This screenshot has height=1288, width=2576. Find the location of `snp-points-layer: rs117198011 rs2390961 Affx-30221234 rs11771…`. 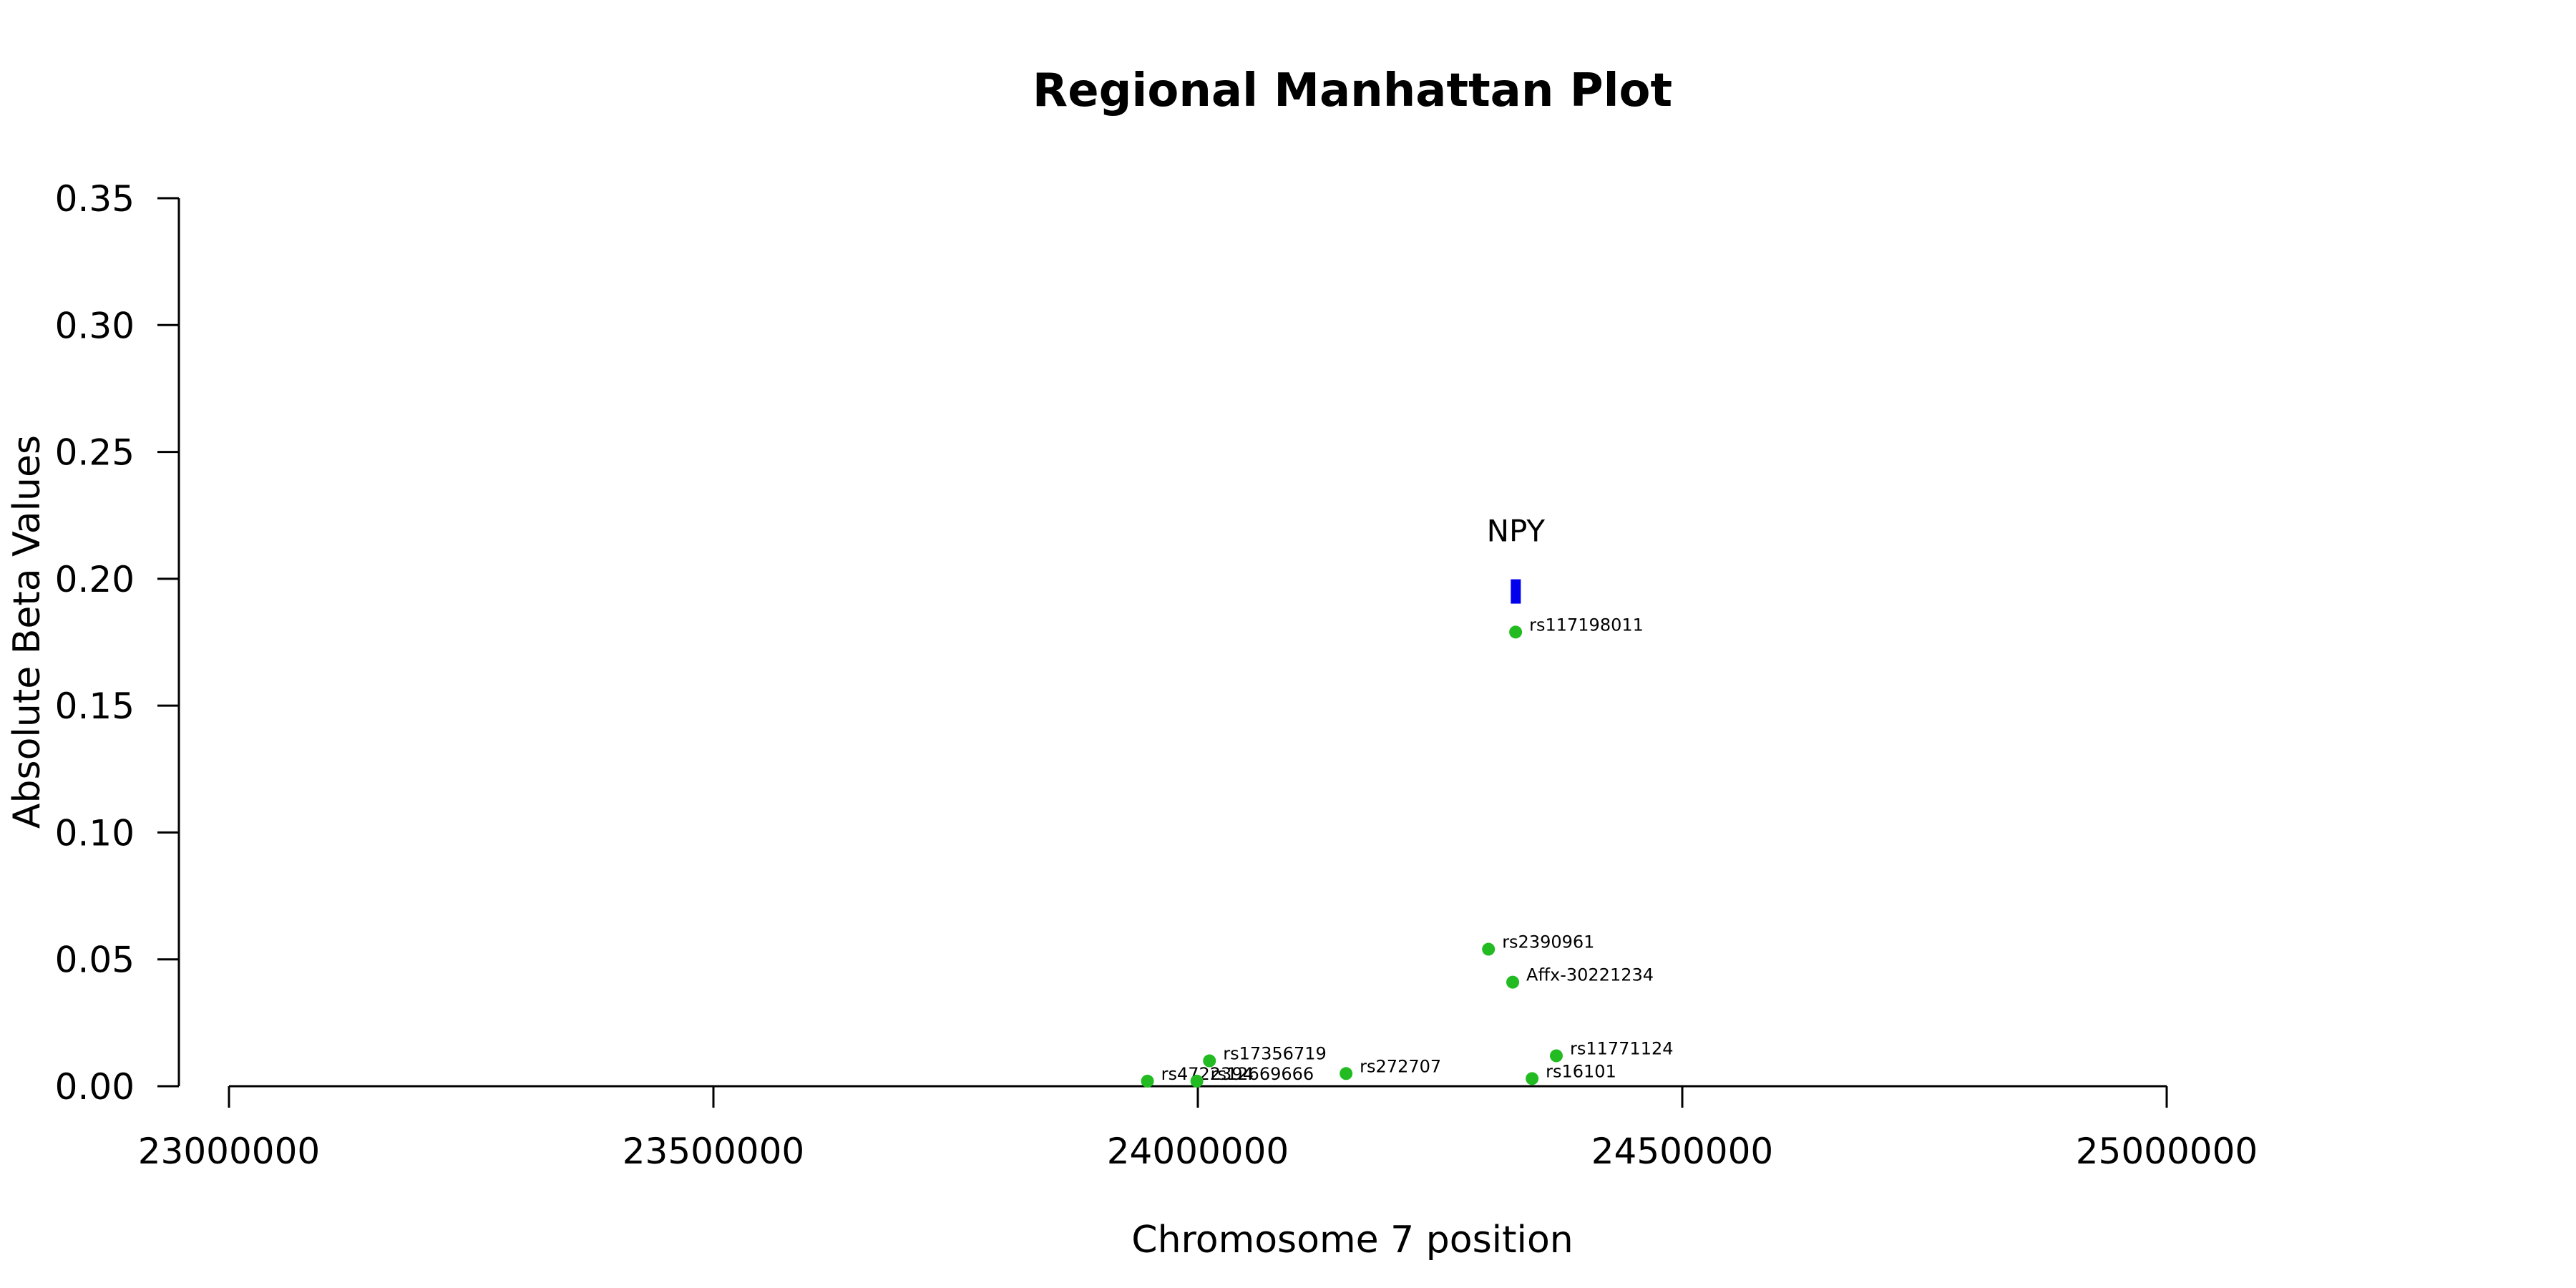

snp-points-layer: rs117198011 rs2390961 Affx-30221234 rs11771… is located at coordinates (1407, 851).